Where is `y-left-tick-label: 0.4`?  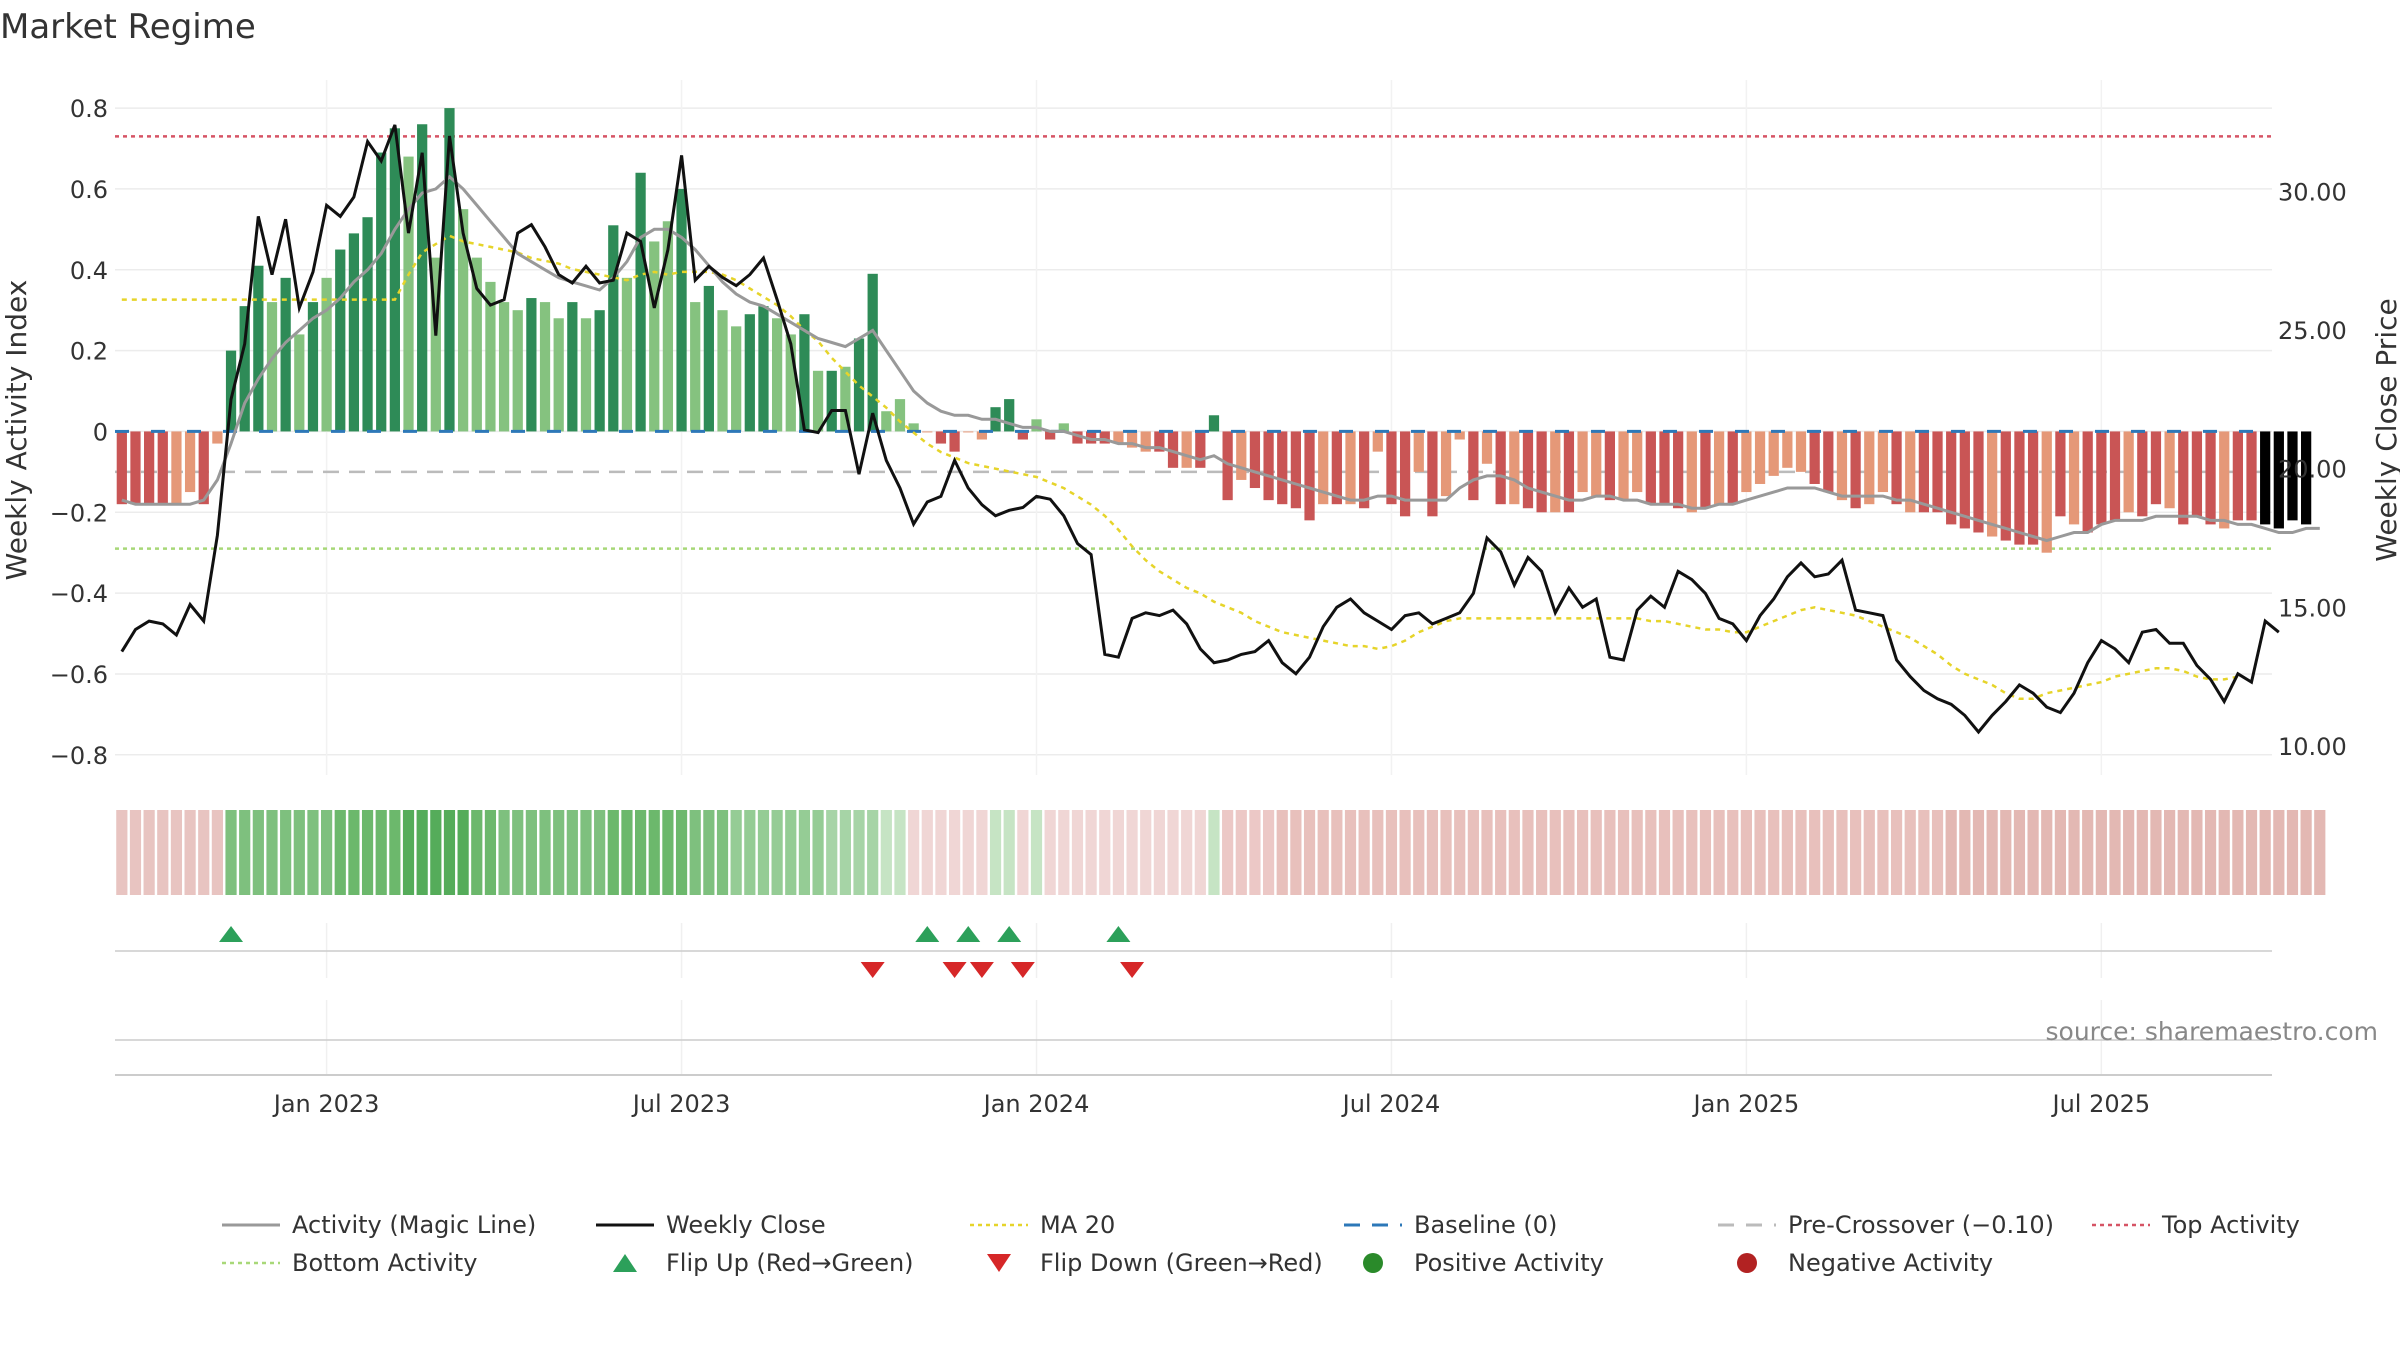
y-left-tick-label: 0.4 is located at coordinates (89, 271).